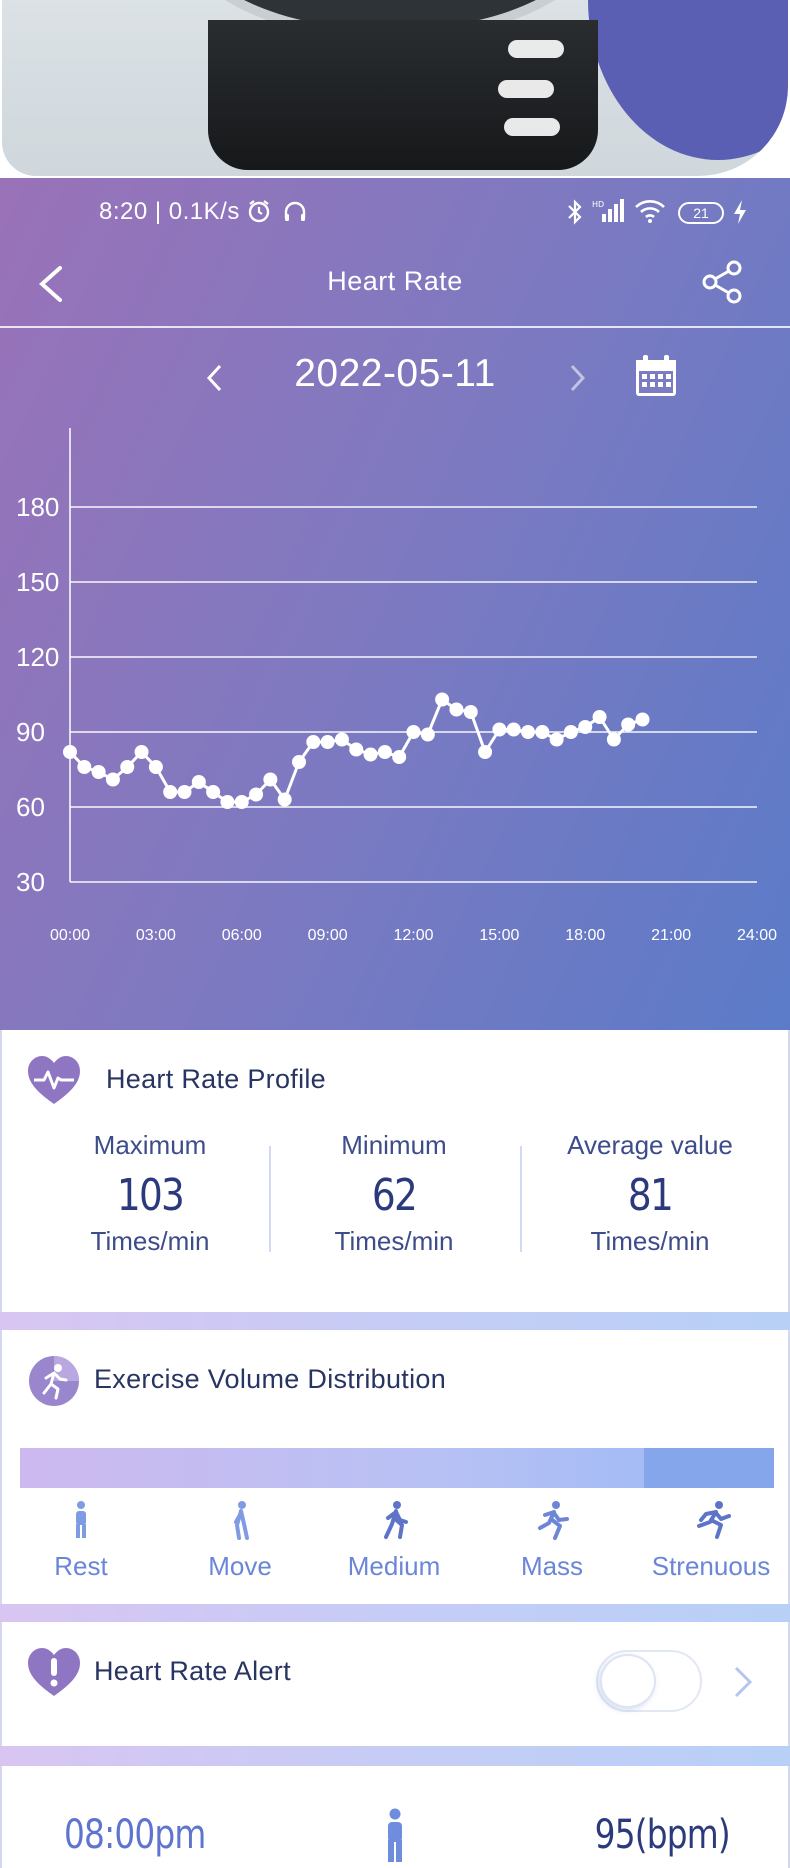  What do you see at coordinates (413, 935) in the screenshot?
I see `x-tick-label: 12:00` at bounding box center [413, 935].